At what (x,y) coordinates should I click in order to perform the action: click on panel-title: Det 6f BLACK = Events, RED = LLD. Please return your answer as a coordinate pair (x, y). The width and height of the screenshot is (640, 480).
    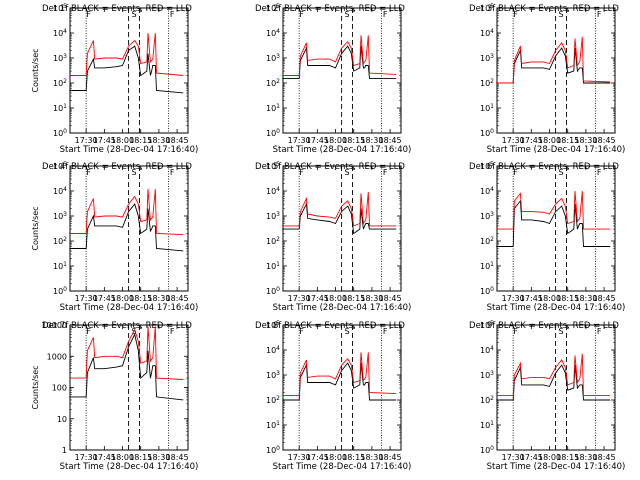
    Looking at the image, I should click on (544, 167).